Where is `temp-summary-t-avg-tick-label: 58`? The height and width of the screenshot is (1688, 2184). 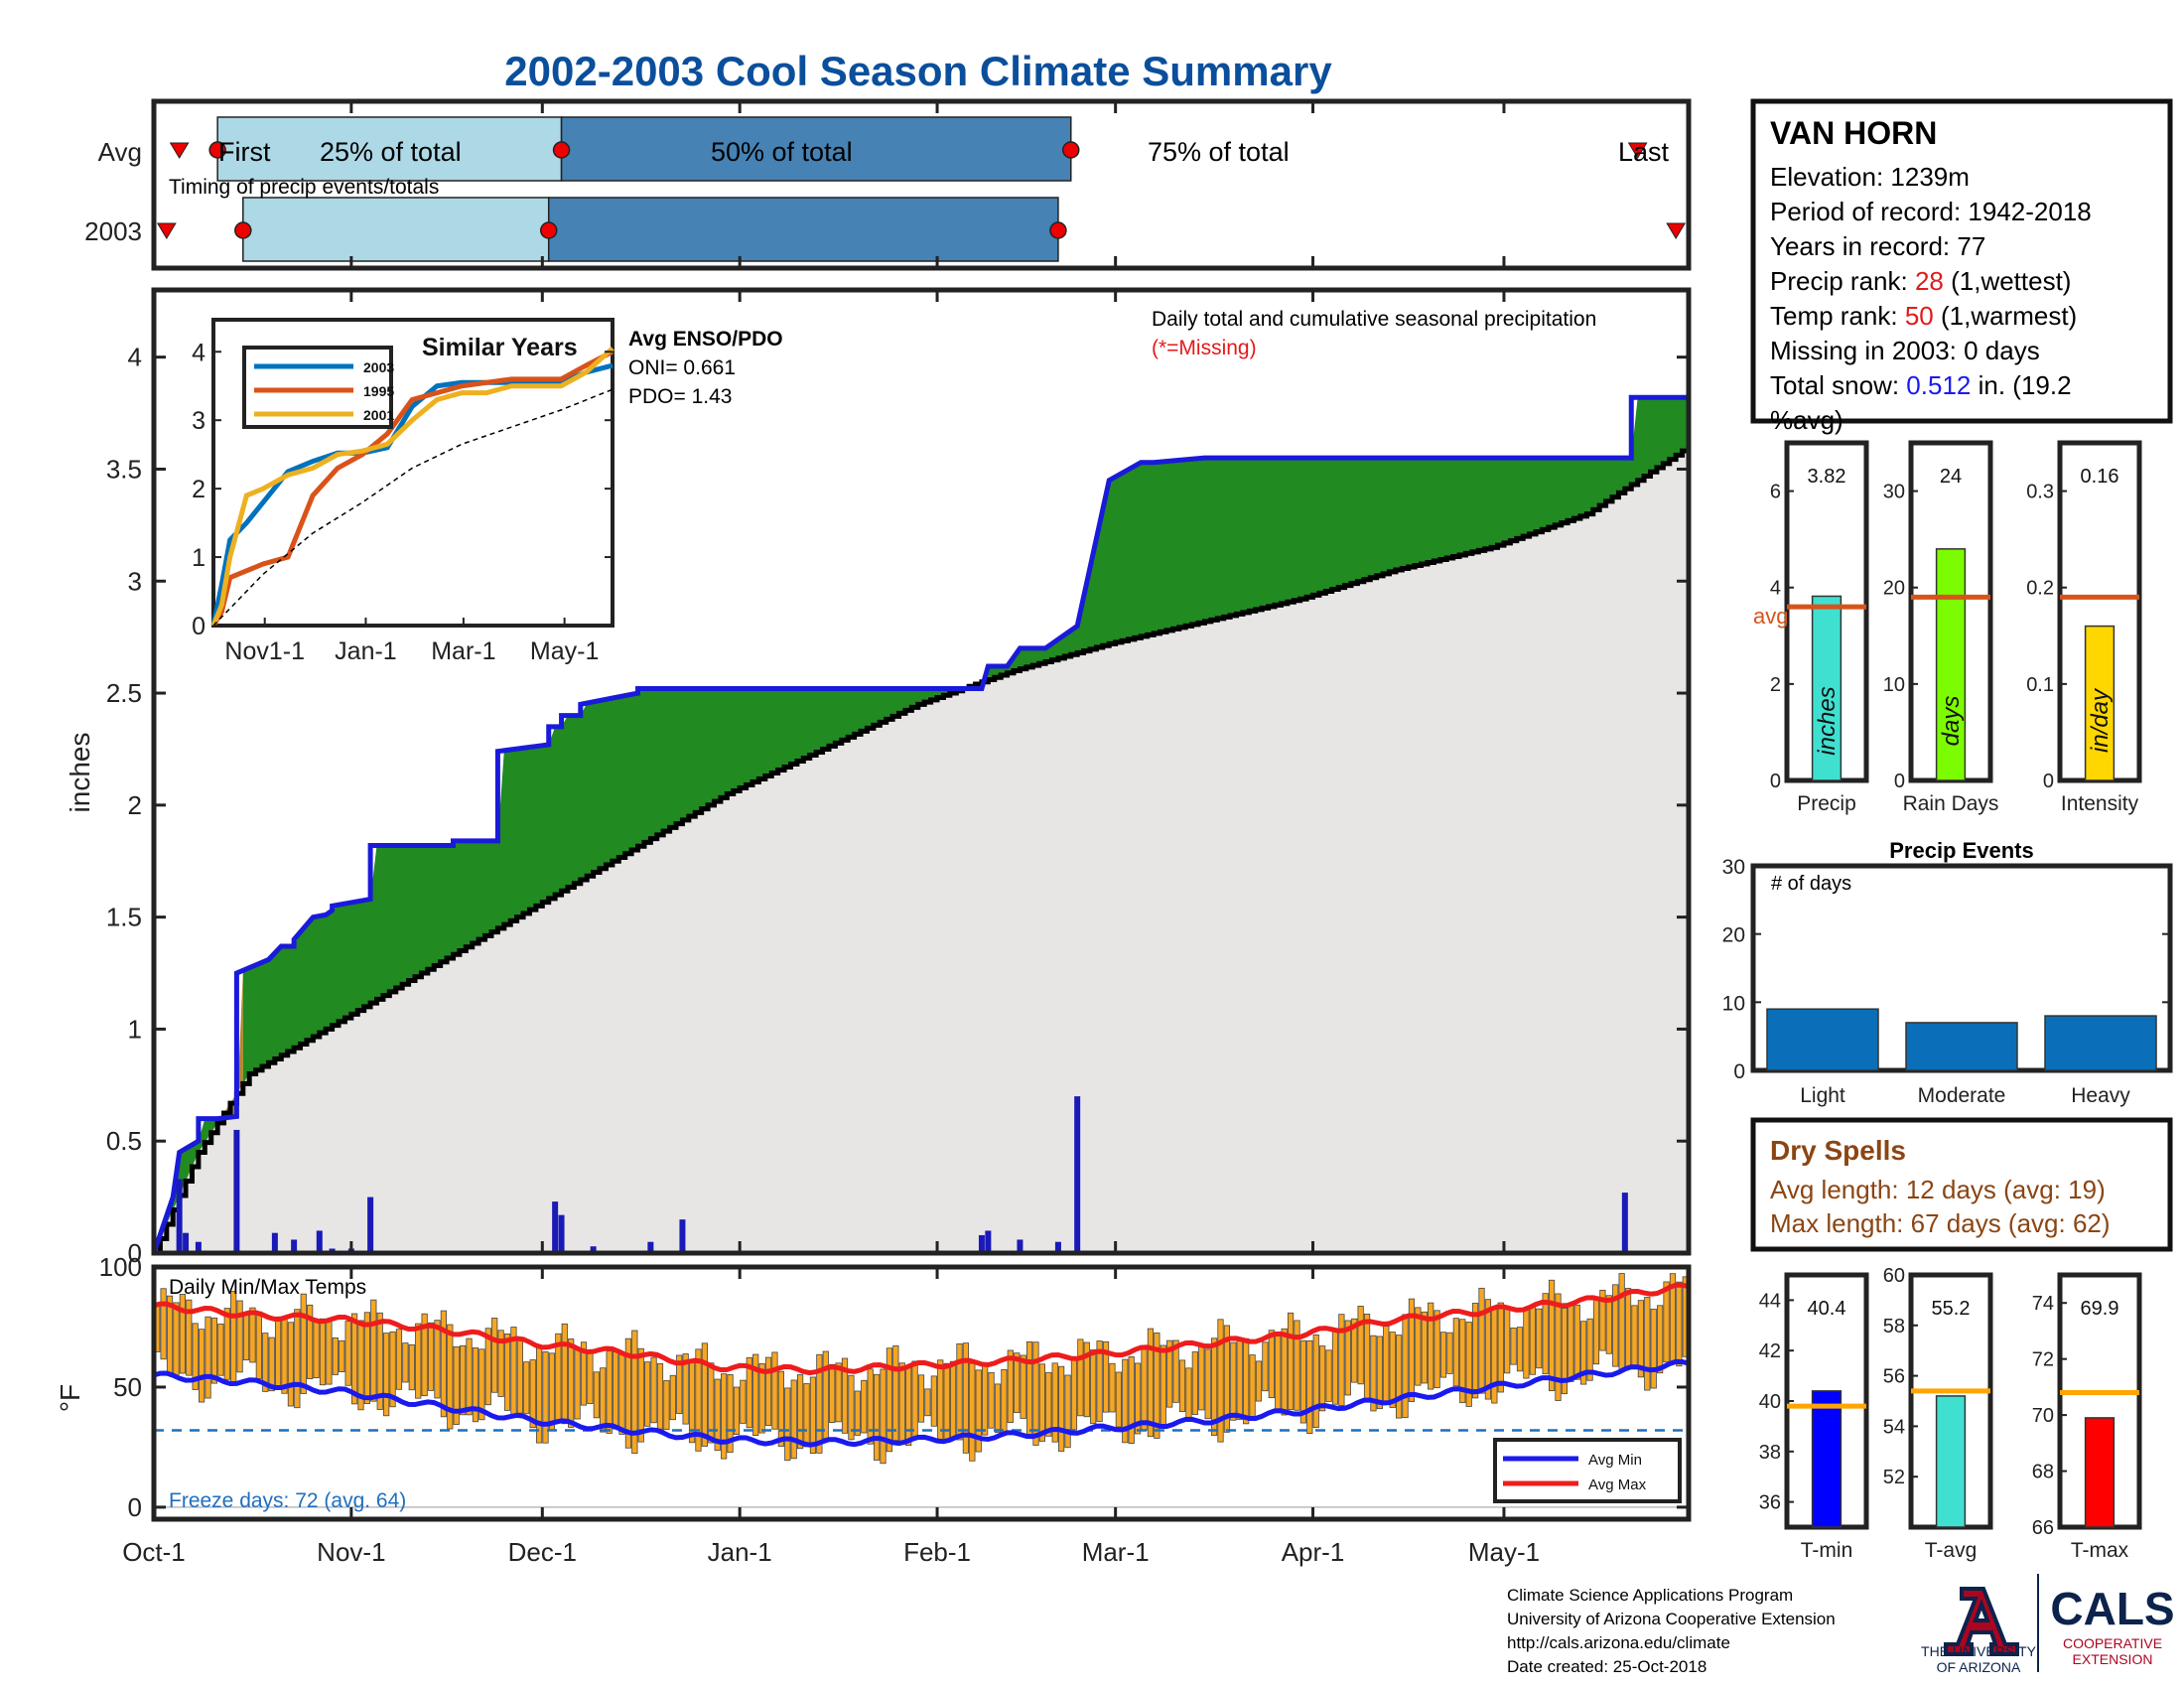 temp-summary-t-avg-tick-label: 58 is located at coordinates (1894, 1326).